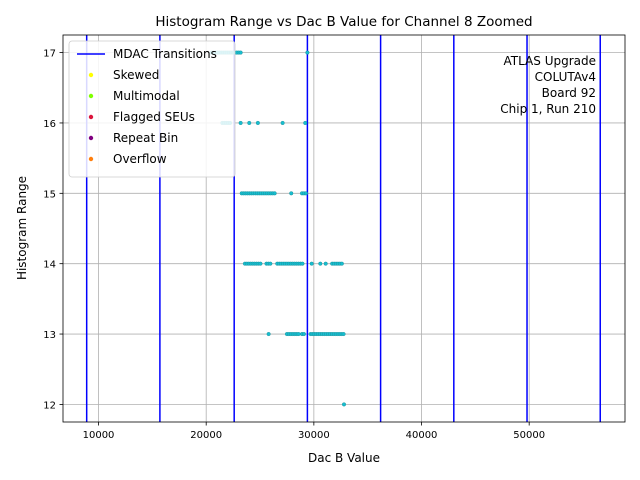  What do you see at coordinates (145, 138) in the screenshot?
I see `legend-label: Repeat Bin` at bounding box center [145, 138].